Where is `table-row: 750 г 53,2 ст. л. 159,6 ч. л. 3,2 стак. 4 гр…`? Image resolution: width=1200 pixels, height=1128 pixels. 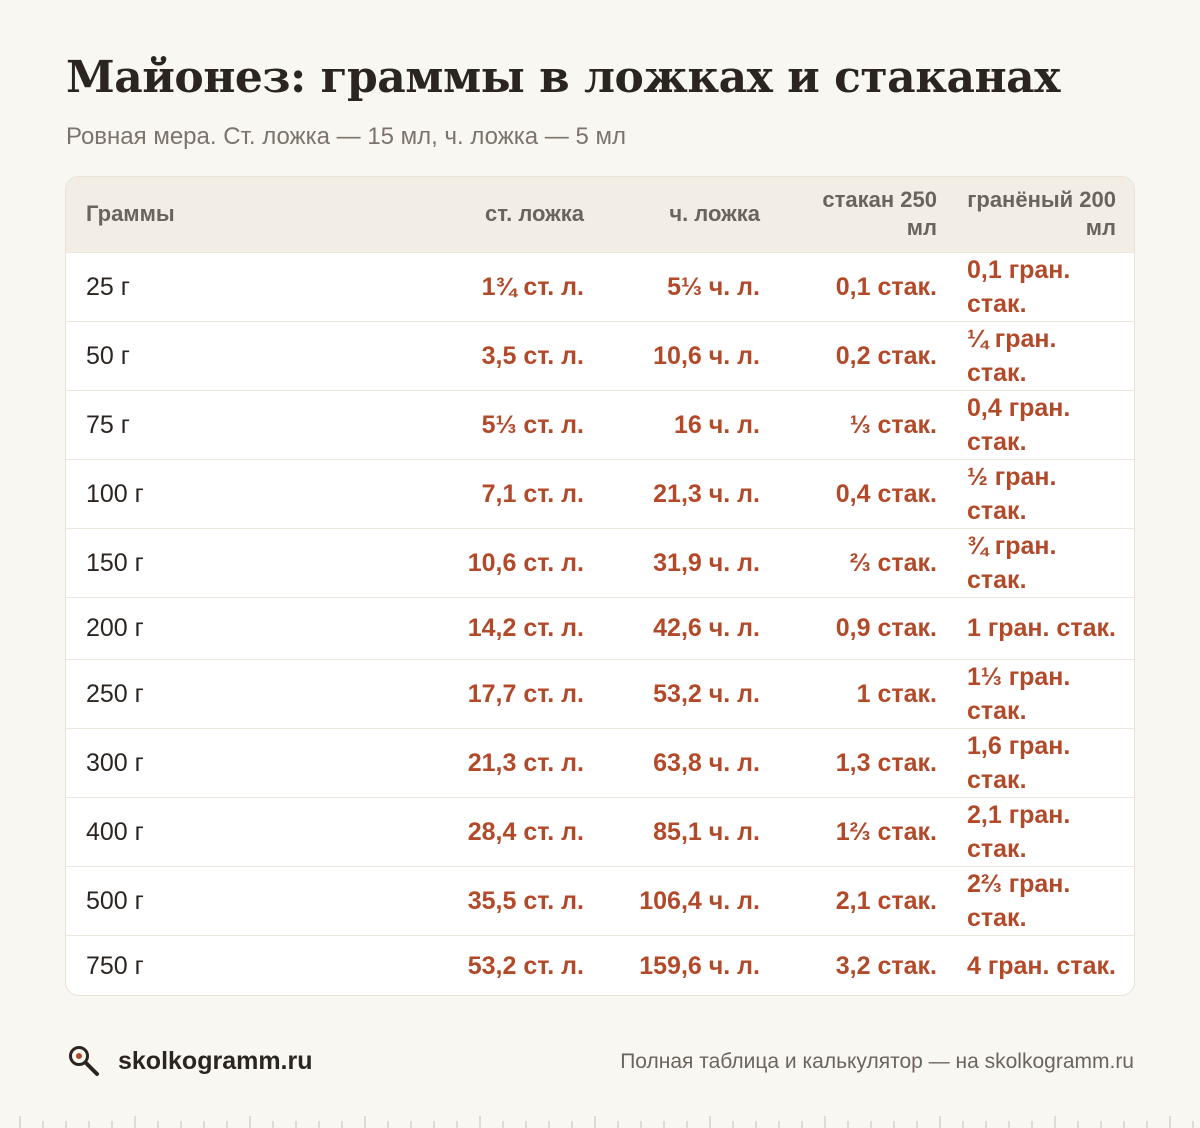
table-row: 750 г 53,2 ст. л. 159,6 ч. л. 3,2 стак. 4 гр… is located at coordinates (600, 965).